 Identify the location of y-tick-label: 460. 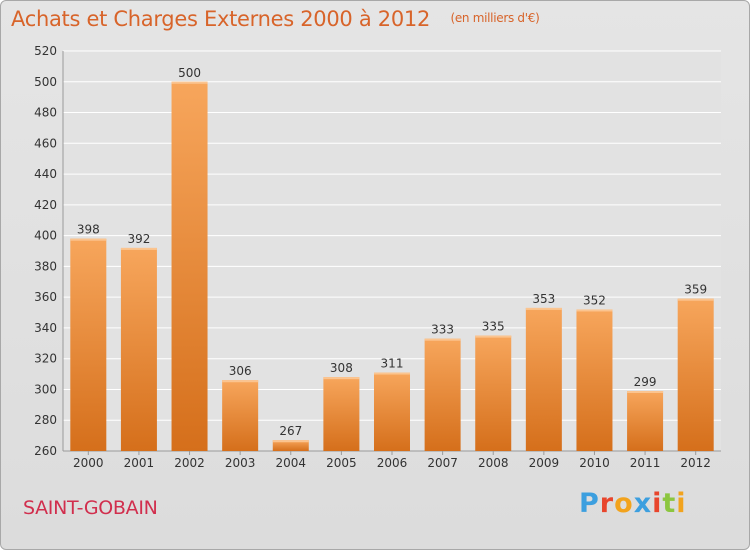
(45, 143).